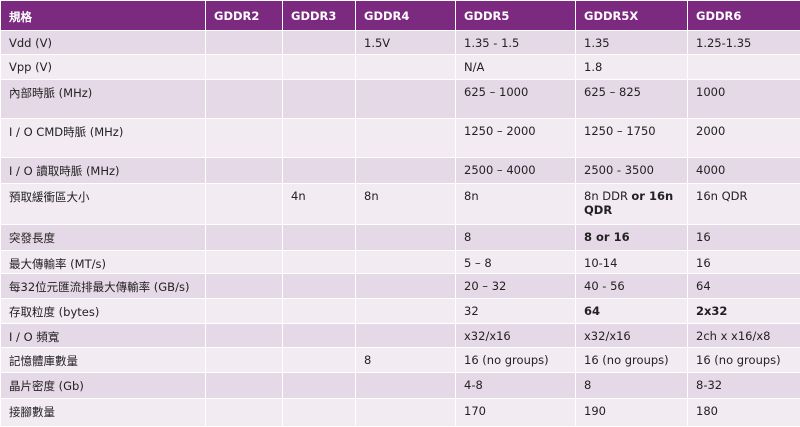 This screenshot has height=427, width=800. What do you see at coordinates (607, 237) in the screenshot?
I see `cell-text: 8 or 16` at bounding box center [607, 237].